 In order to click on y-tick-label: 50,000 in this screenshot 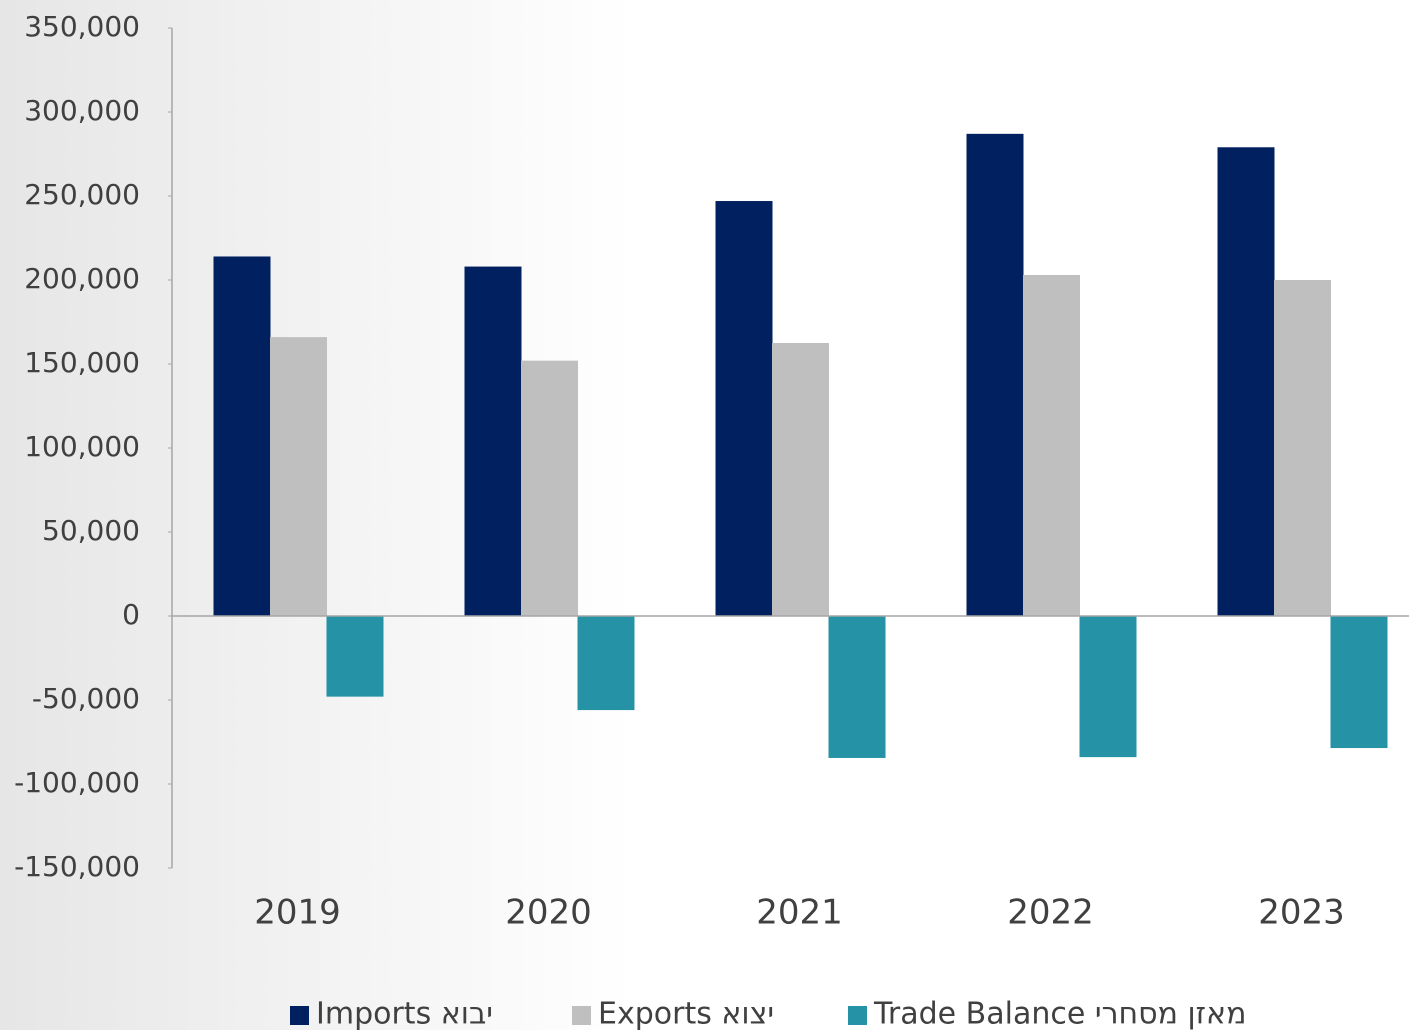, I will do `click(91, 530)`.